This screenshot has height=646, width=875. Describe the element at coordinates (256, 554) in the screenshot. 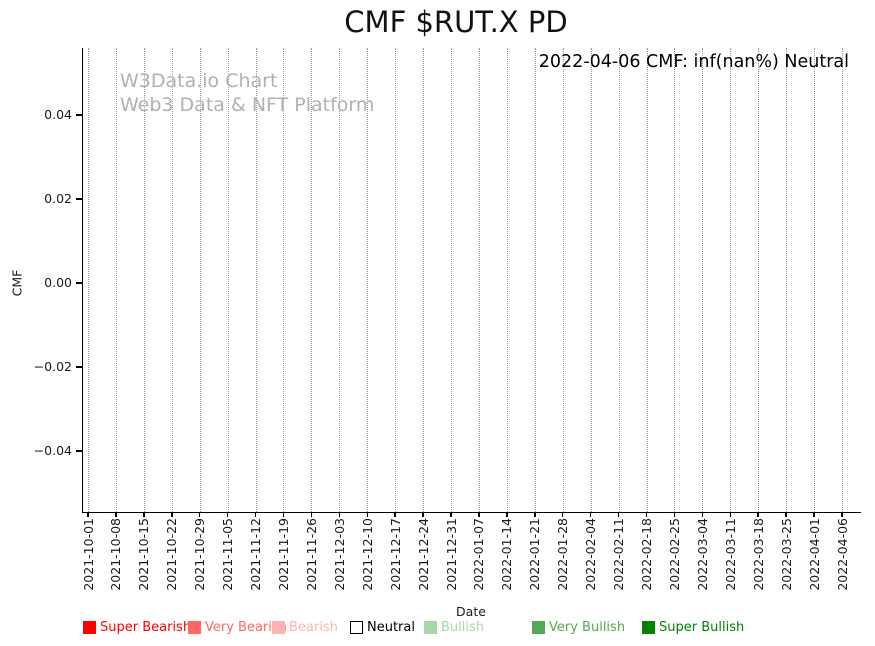

I see `x-tick-label: 2021-11-12` at that location.